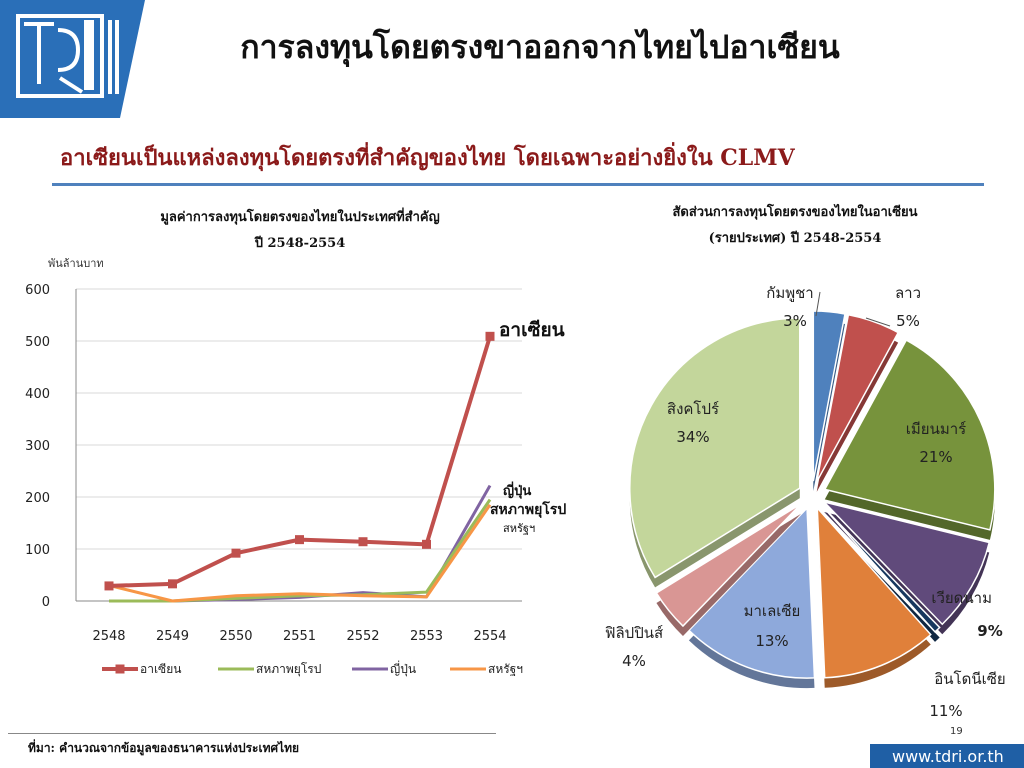 This screenshot has height=768, width=1024. Describe the element at coordinates (771, 641) in the screenshot. I see `pie-label-value: 13%` at that location.